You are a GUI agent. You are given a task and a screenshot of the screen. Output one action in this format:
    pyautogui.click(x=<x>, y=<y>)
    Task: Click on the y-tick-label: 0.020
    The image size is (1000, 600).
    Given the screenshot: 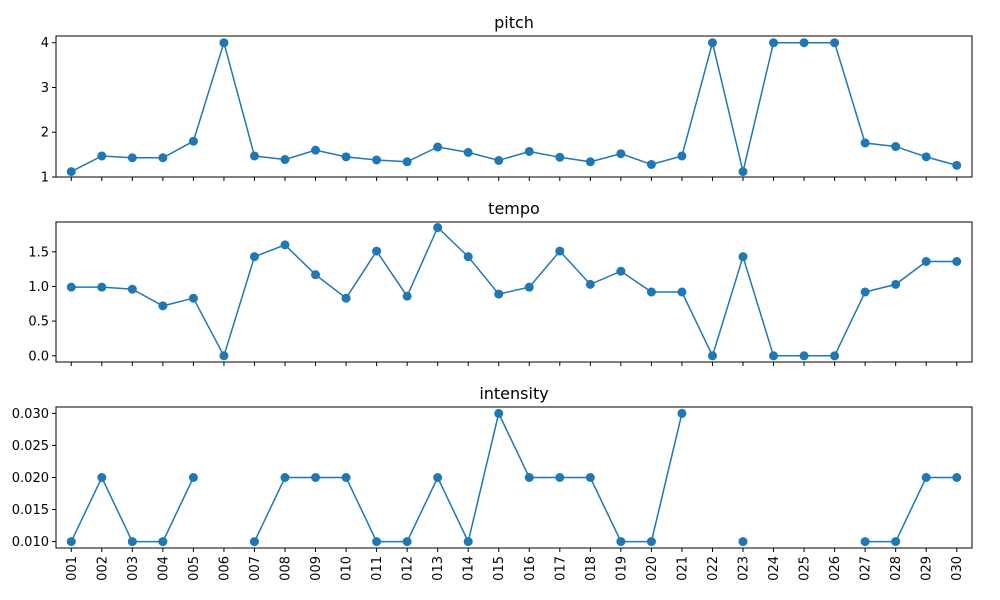 What is the action you would take?
    pyautogui.click(x=30, y=478)
    